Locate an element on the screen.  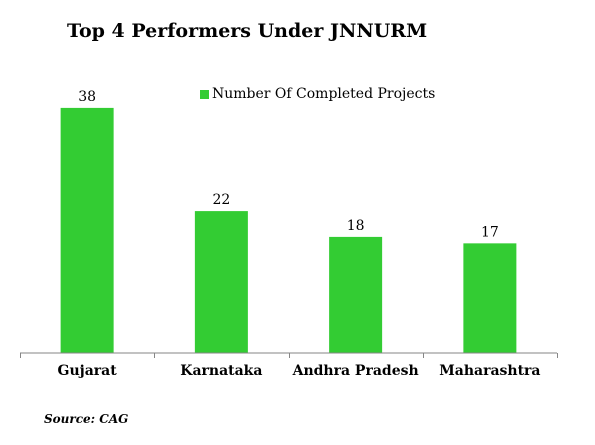
chart-legend: Number Of Completed Projects is located at coordinates (317, 94).